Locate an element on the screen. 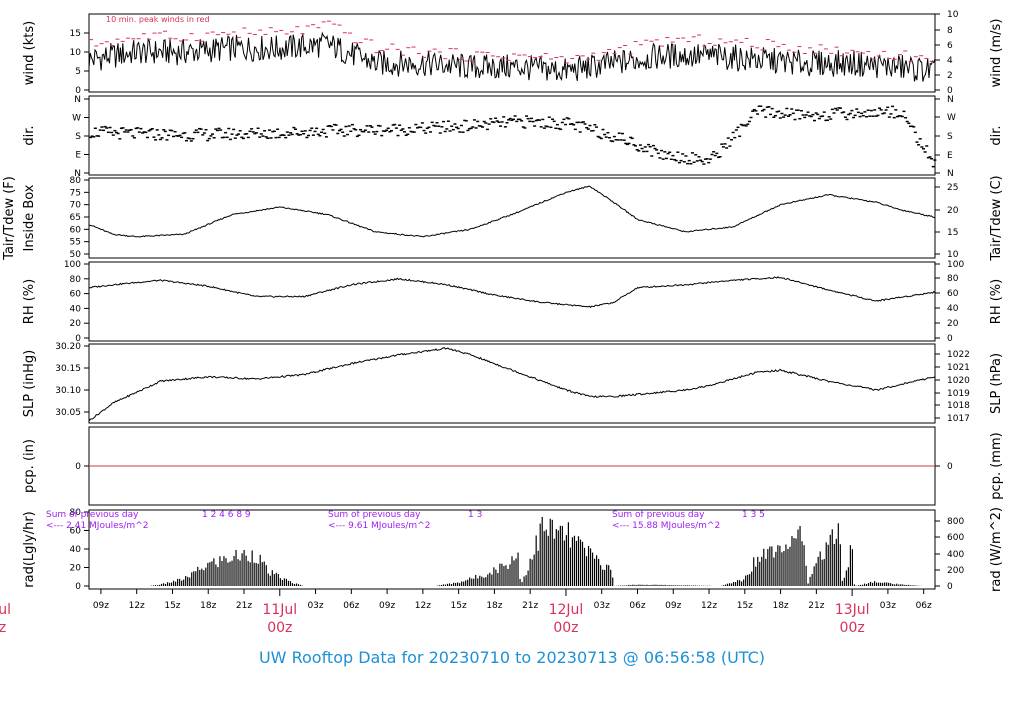 Image resolution: width=1024 pixels, height=704 pixels. ytick-right-label: 8 is located at coordinates (950, 31).